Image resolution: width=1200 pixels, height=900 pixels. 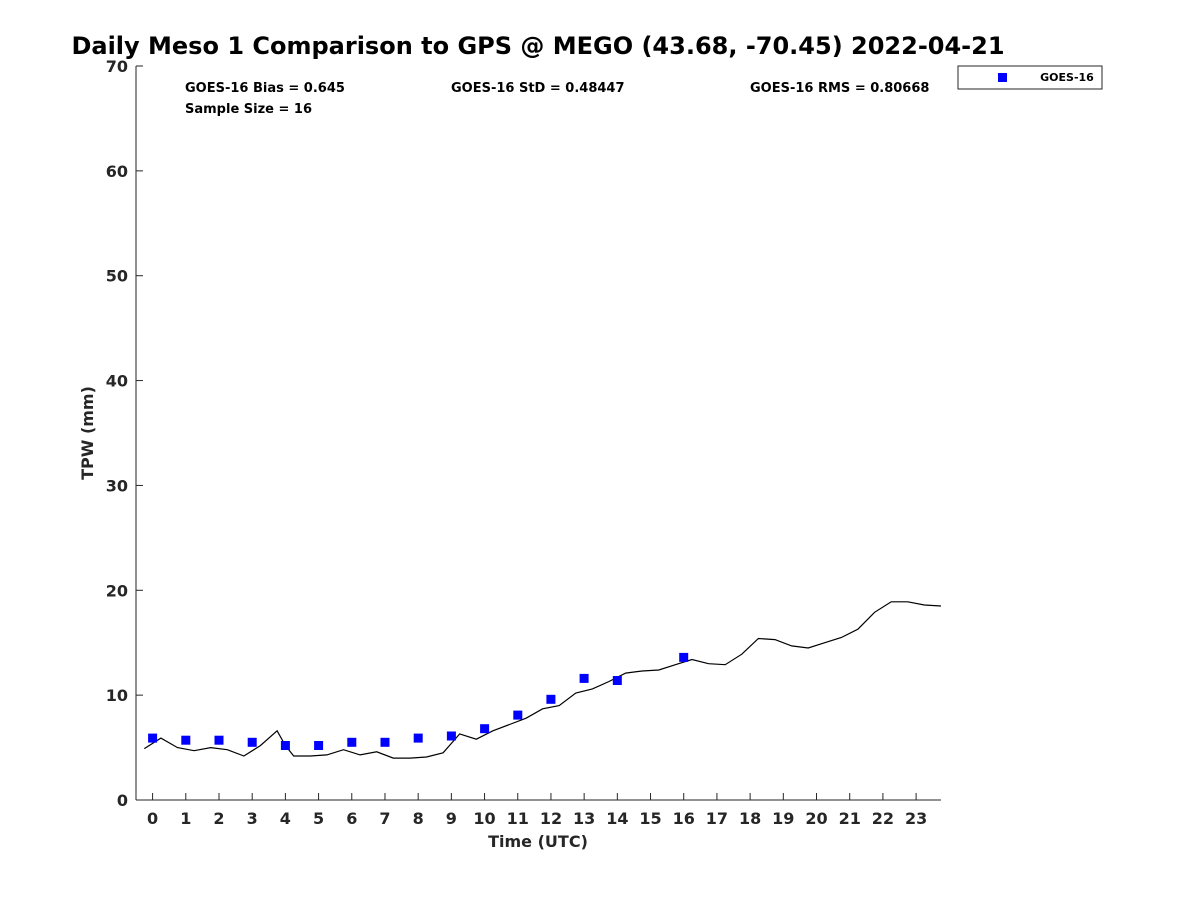 What do you see at coordinates (87, 433) in the screenshot?
I see `y-axis-label: TPW (mm)` at bounding box center [87, 433].